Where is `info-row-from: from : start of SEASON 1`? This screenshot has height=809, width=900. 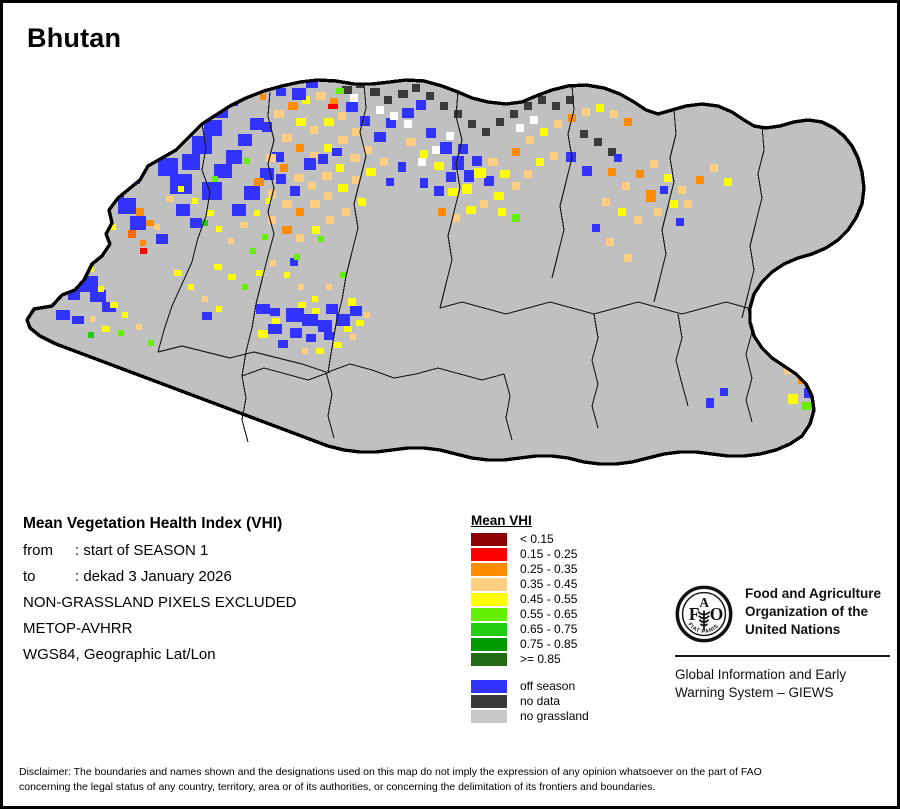
info-row-from: from : start of SEASON 1 is located at coordinates (233, 550).